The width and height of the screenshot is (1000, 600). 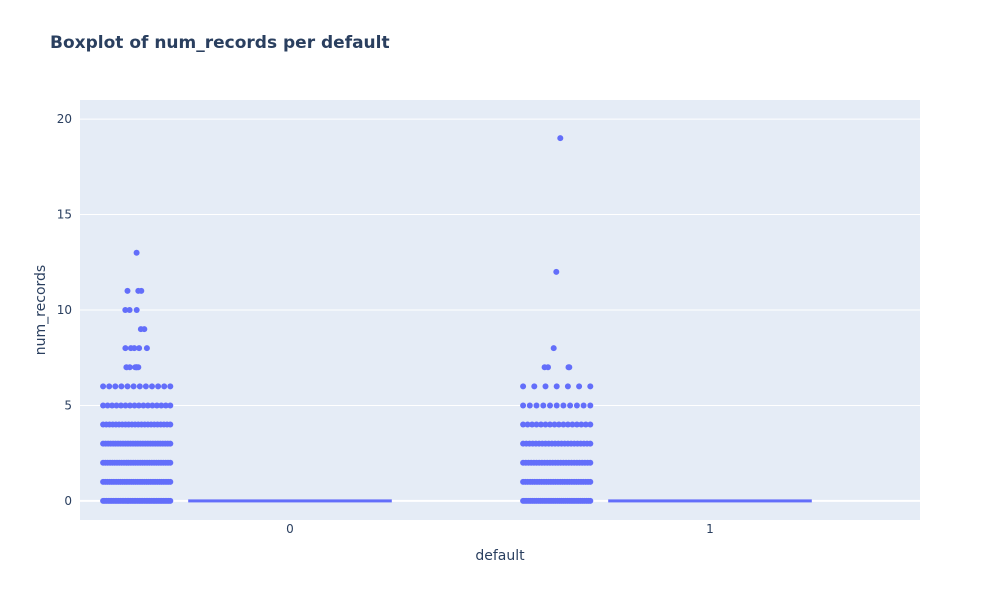 I want to click on chart-title: Boxplot of num_records per default, so click(x=220, y=43).